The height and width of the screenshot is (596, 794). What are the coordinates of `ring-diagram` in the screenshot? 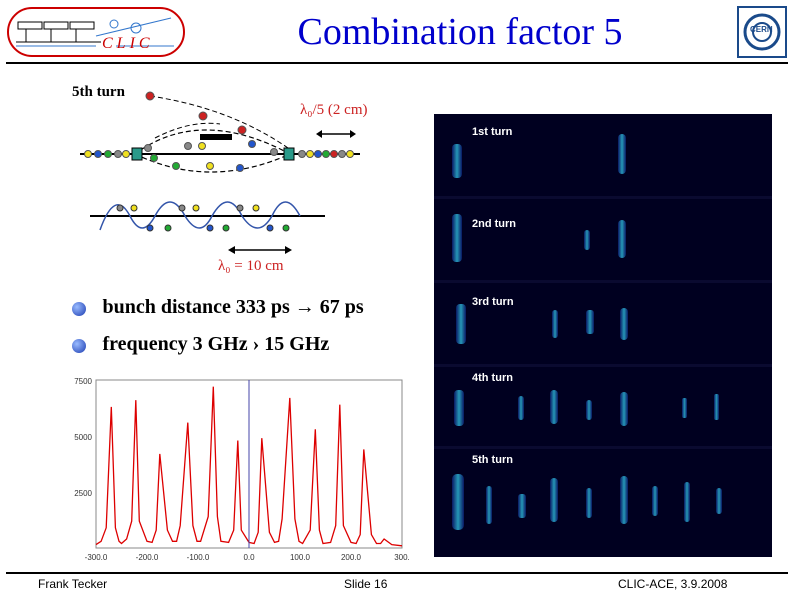 It's located at (220, 172).